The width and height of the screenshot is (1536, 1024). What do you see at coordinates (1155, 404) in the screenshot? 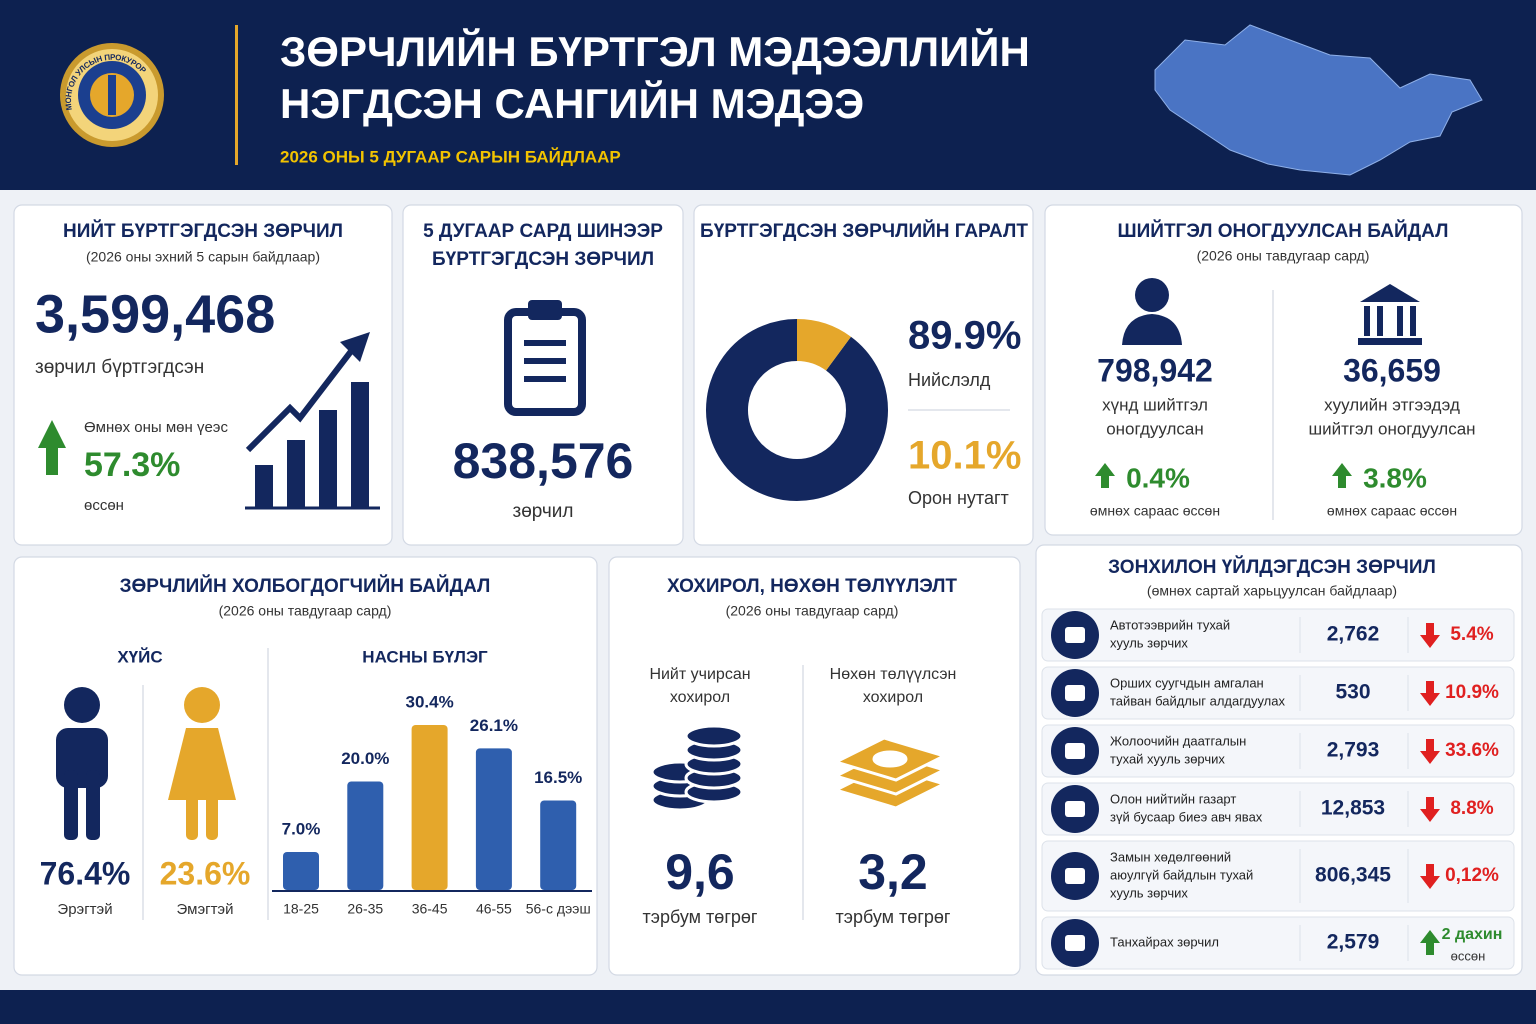
I see `penalty-label: хүнд шийтгэл` at bounding box center [1155, 404].